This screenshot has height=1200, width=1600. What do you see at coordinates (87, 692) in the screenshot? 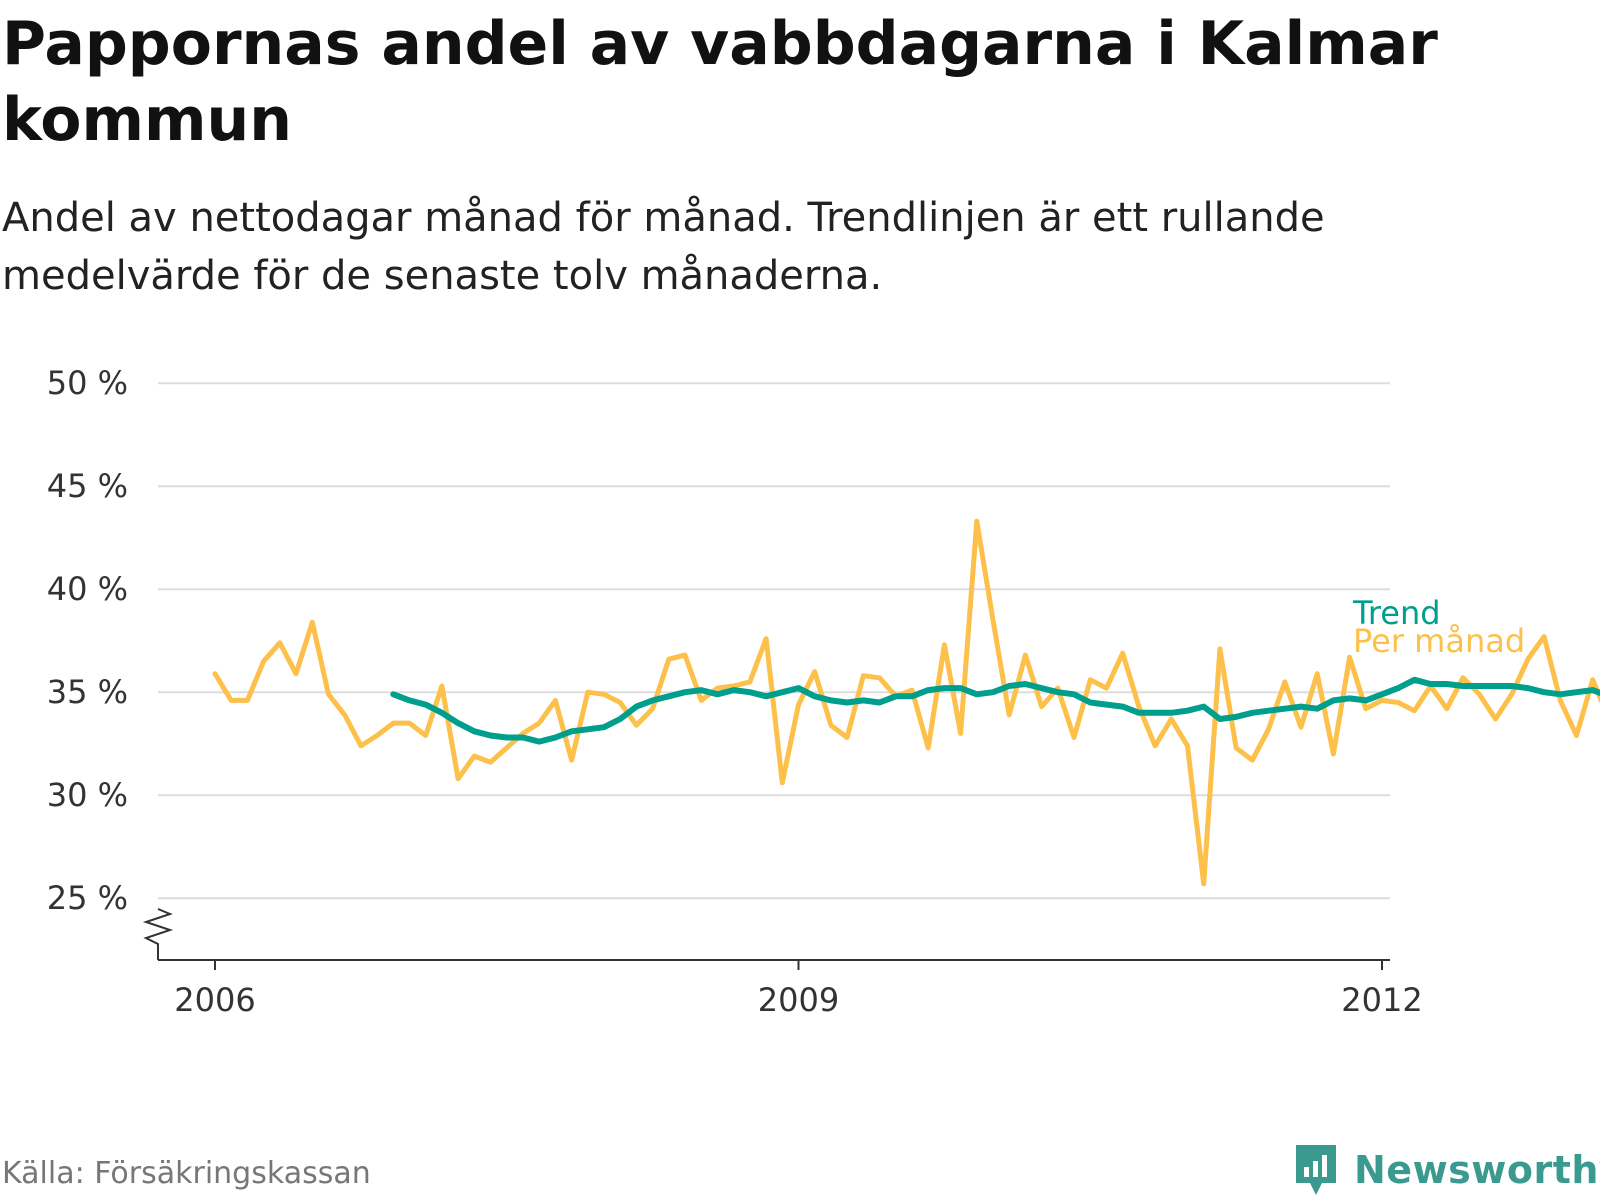
I see `y-tick-label: 35 %` at bounding box center [87, 692].